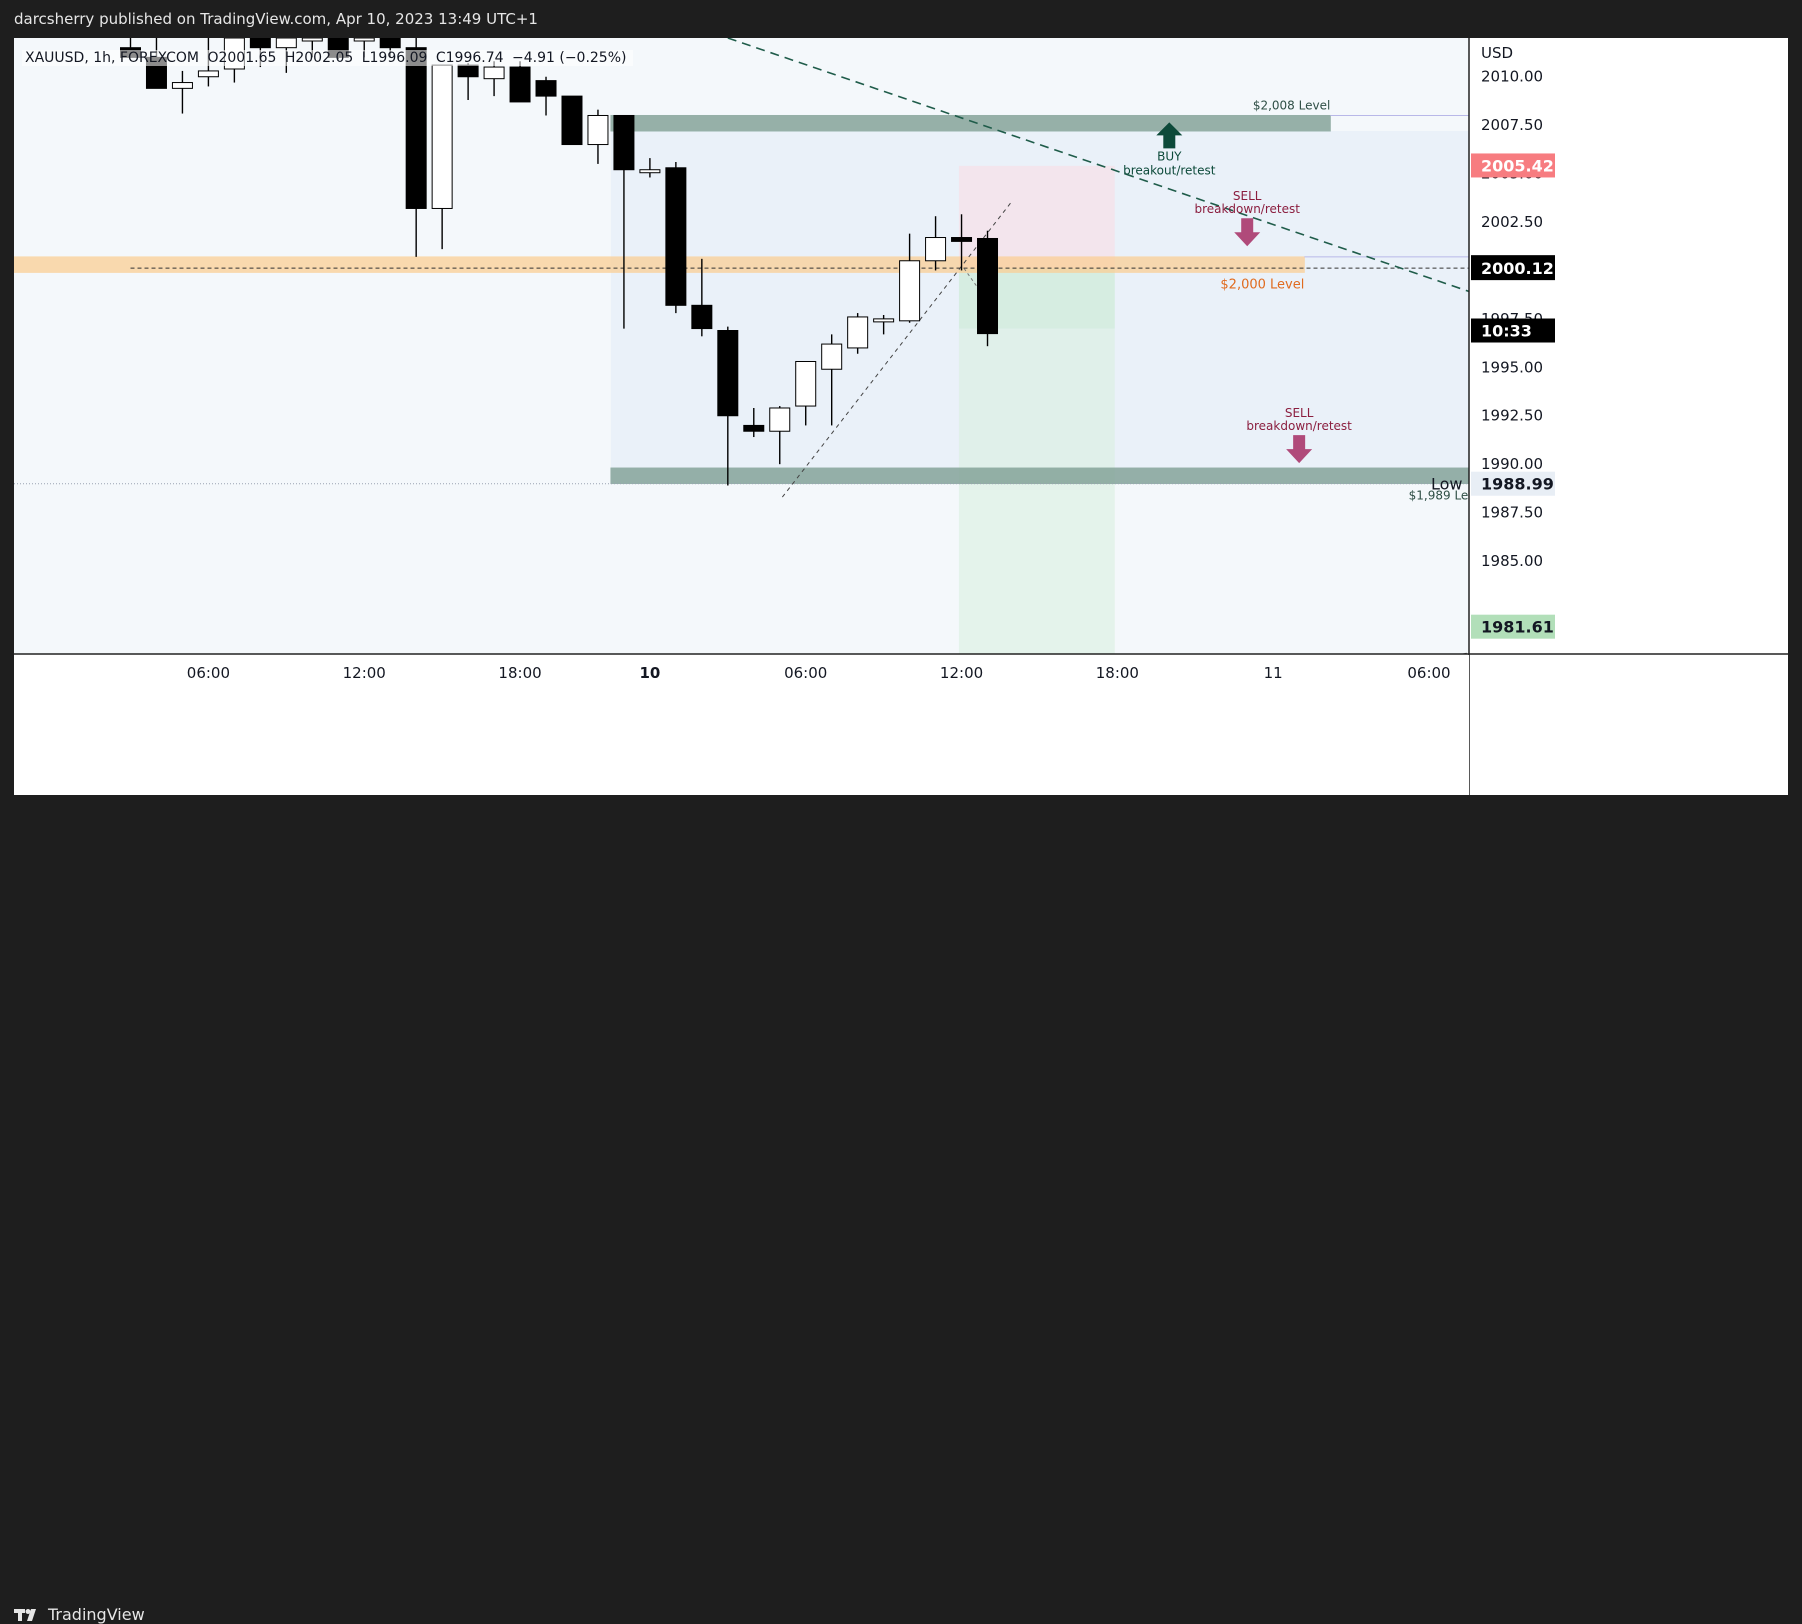  I want to click on falling-trendline, so click(1150, 183).